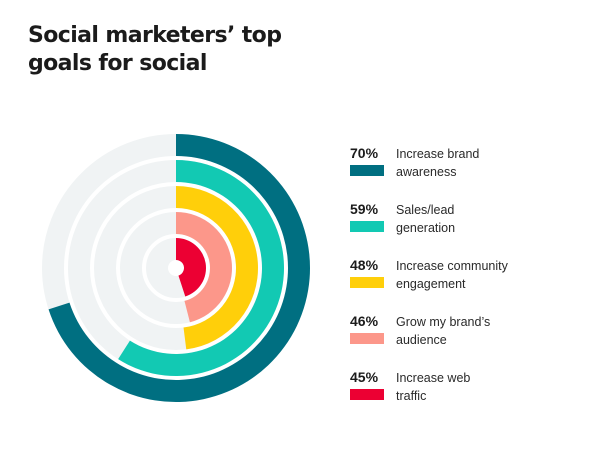 This screenshot has width=593, height=459. What do you see at coordinates (364, 265) in the screenshot?
I see `legend-value: 48%` at bounding box center [364, 265].